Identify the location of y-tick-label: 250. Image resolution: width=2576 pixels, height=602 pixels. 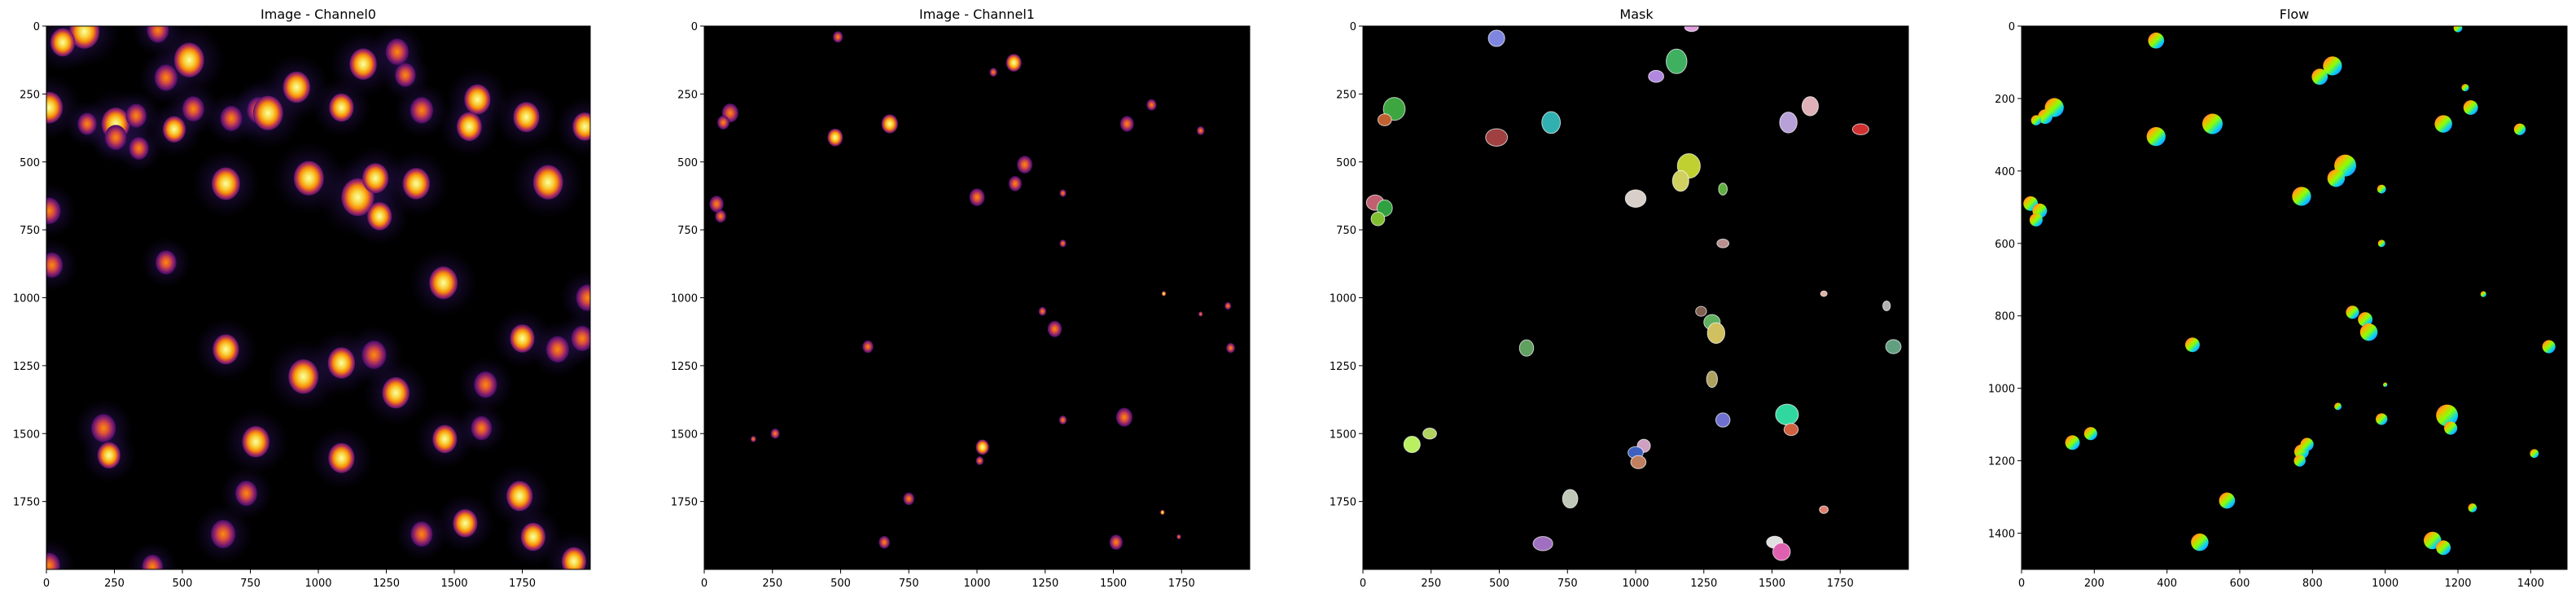
(30, 95).